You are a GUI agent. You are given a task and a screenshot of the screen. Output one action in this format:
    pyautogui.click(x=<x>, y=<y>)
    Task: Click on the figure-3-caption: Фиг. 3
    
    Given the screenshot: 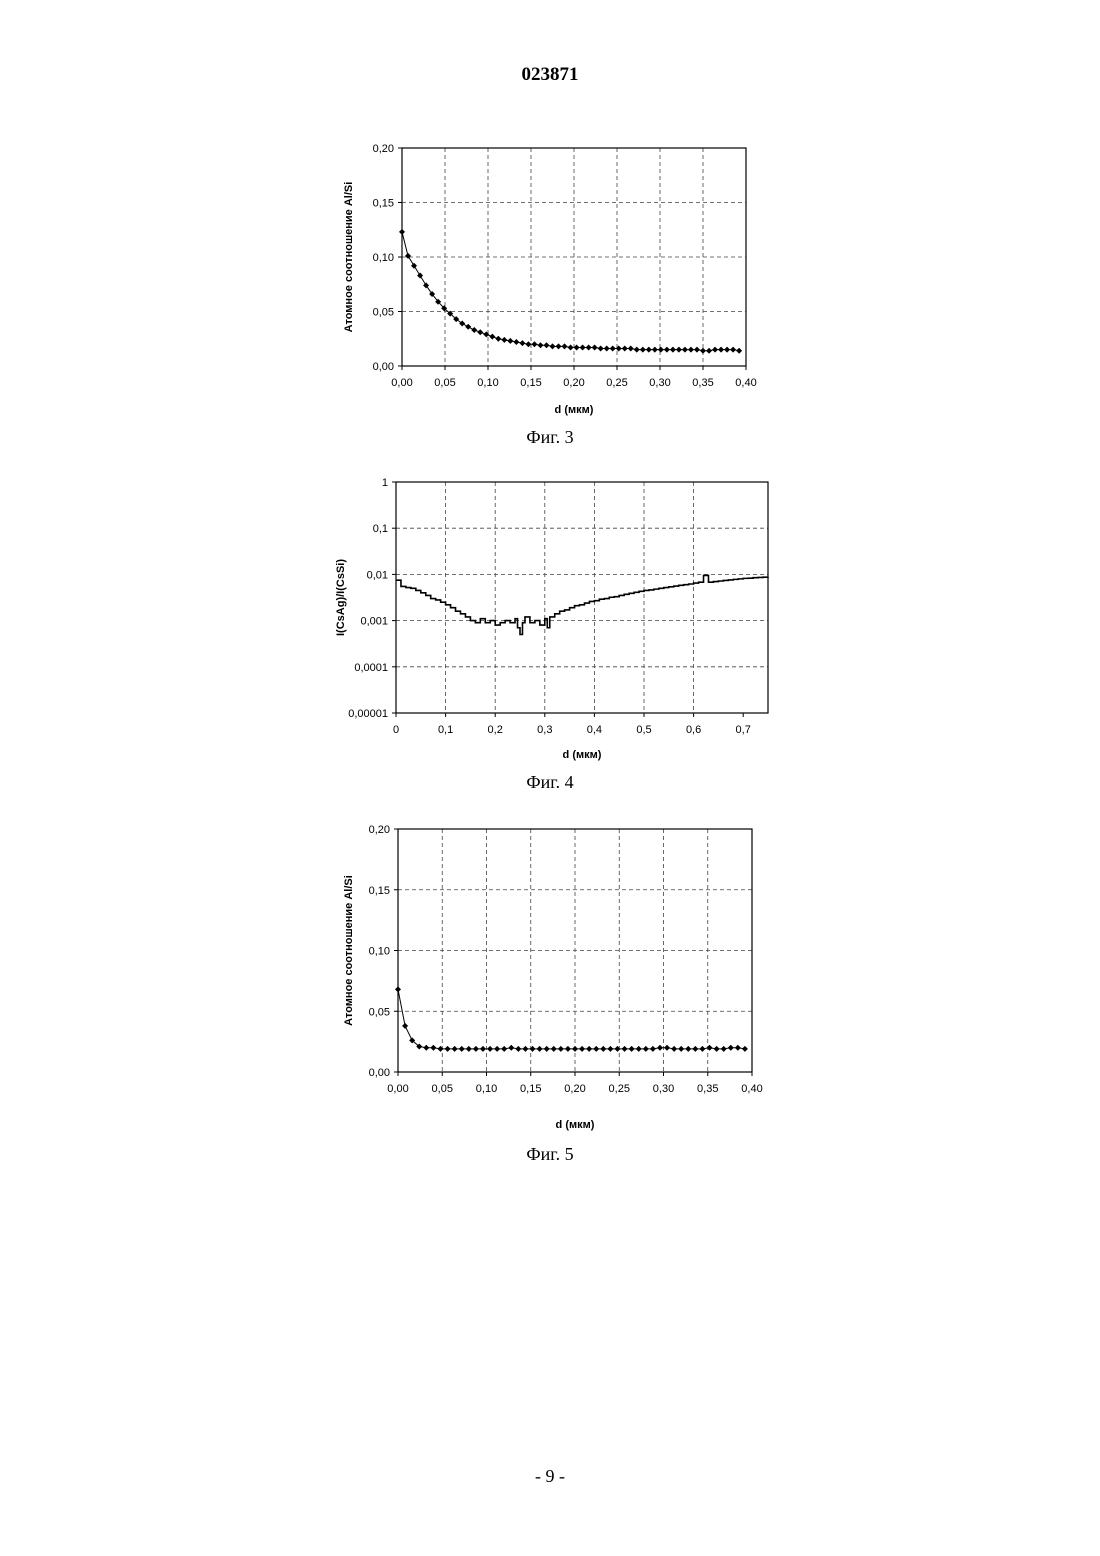 What is the action you would take?
    pyautogui.click(x=550, y=437)
    